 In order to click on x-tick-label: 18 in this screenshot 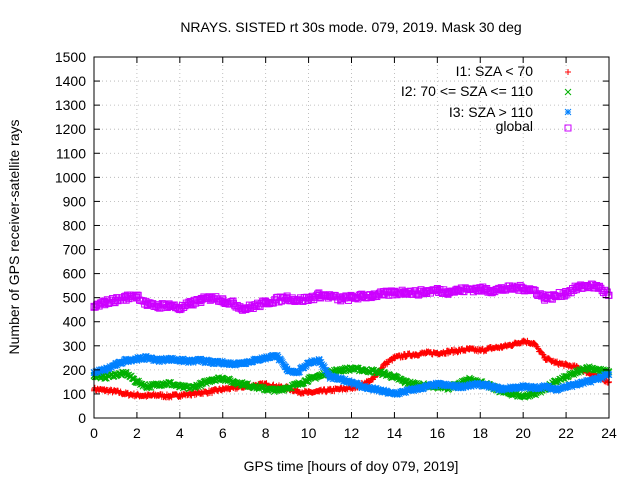, I will do `click(480, 433)`.